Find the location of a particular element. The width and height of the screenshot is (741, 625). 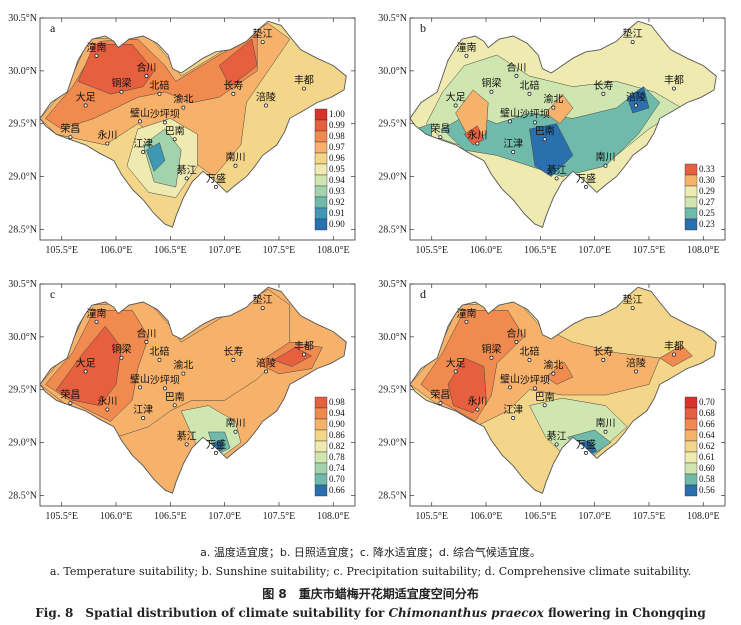

city-label: 荣昌 is located at coordinates (440, 395).